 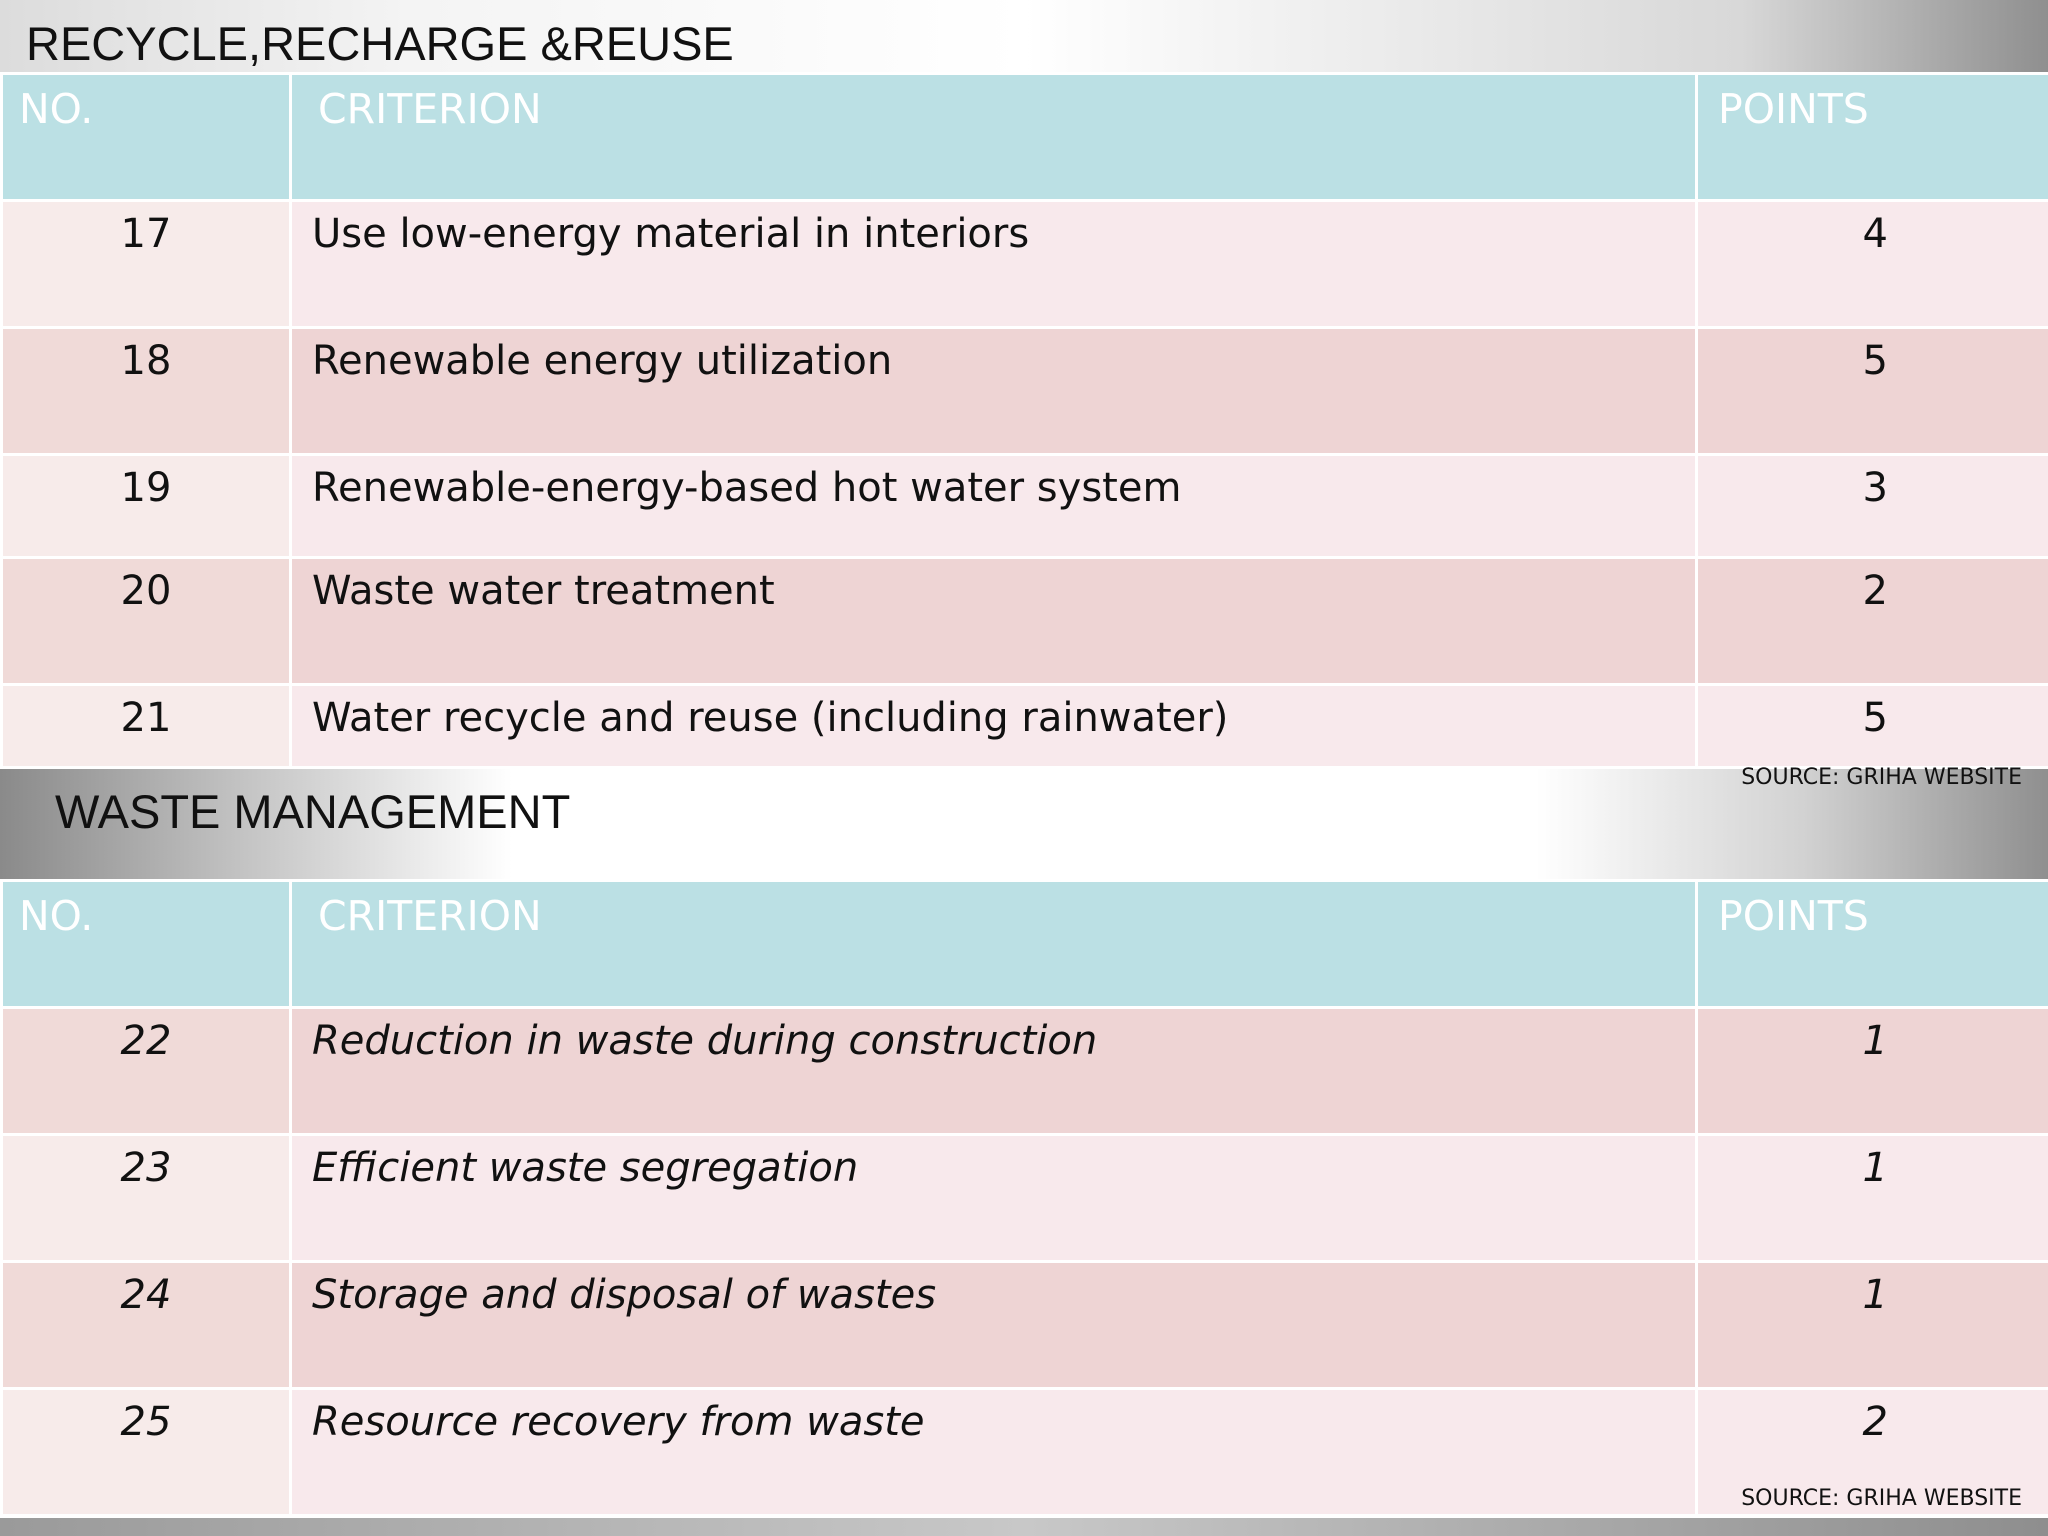 What do you see at coordinates (993, 391) in the screenshot?
I see `row-criterion: Renewable energy utilization` at bounding box center [993, 391].